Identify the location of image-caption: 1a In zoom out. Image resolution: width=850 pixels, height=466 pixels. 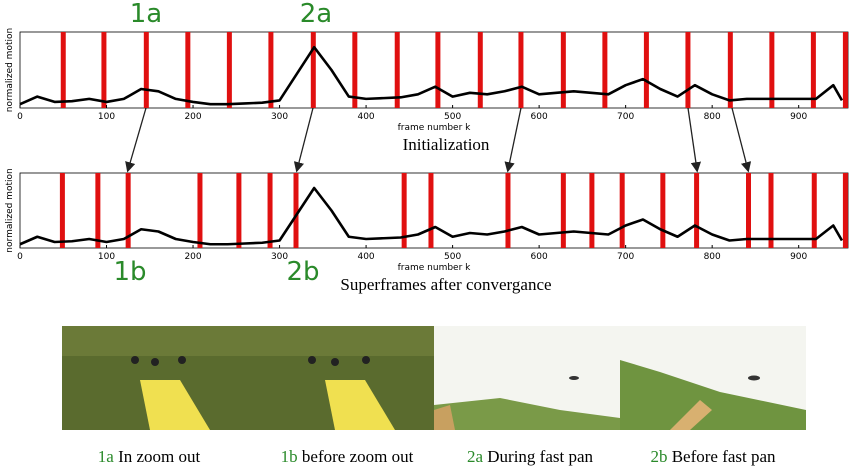
(149, 456).